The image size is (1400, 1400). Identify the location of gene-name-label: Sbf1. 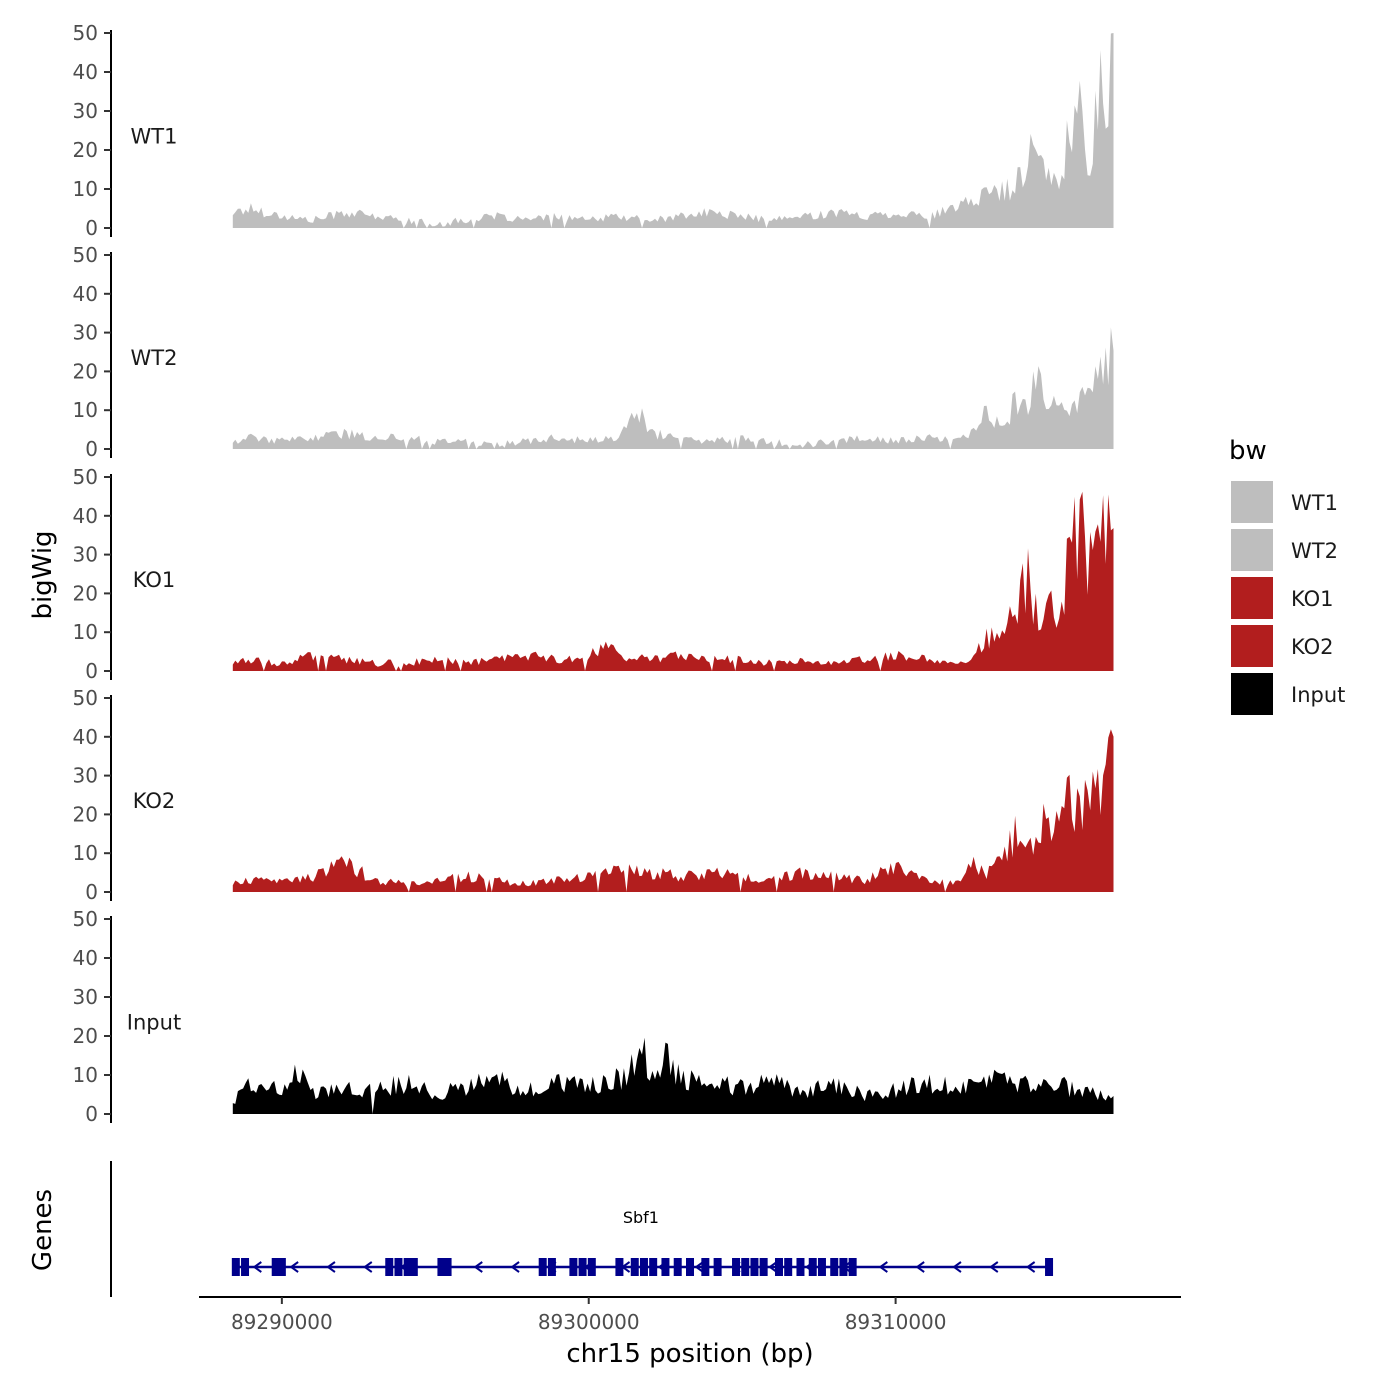
(641, 1217).